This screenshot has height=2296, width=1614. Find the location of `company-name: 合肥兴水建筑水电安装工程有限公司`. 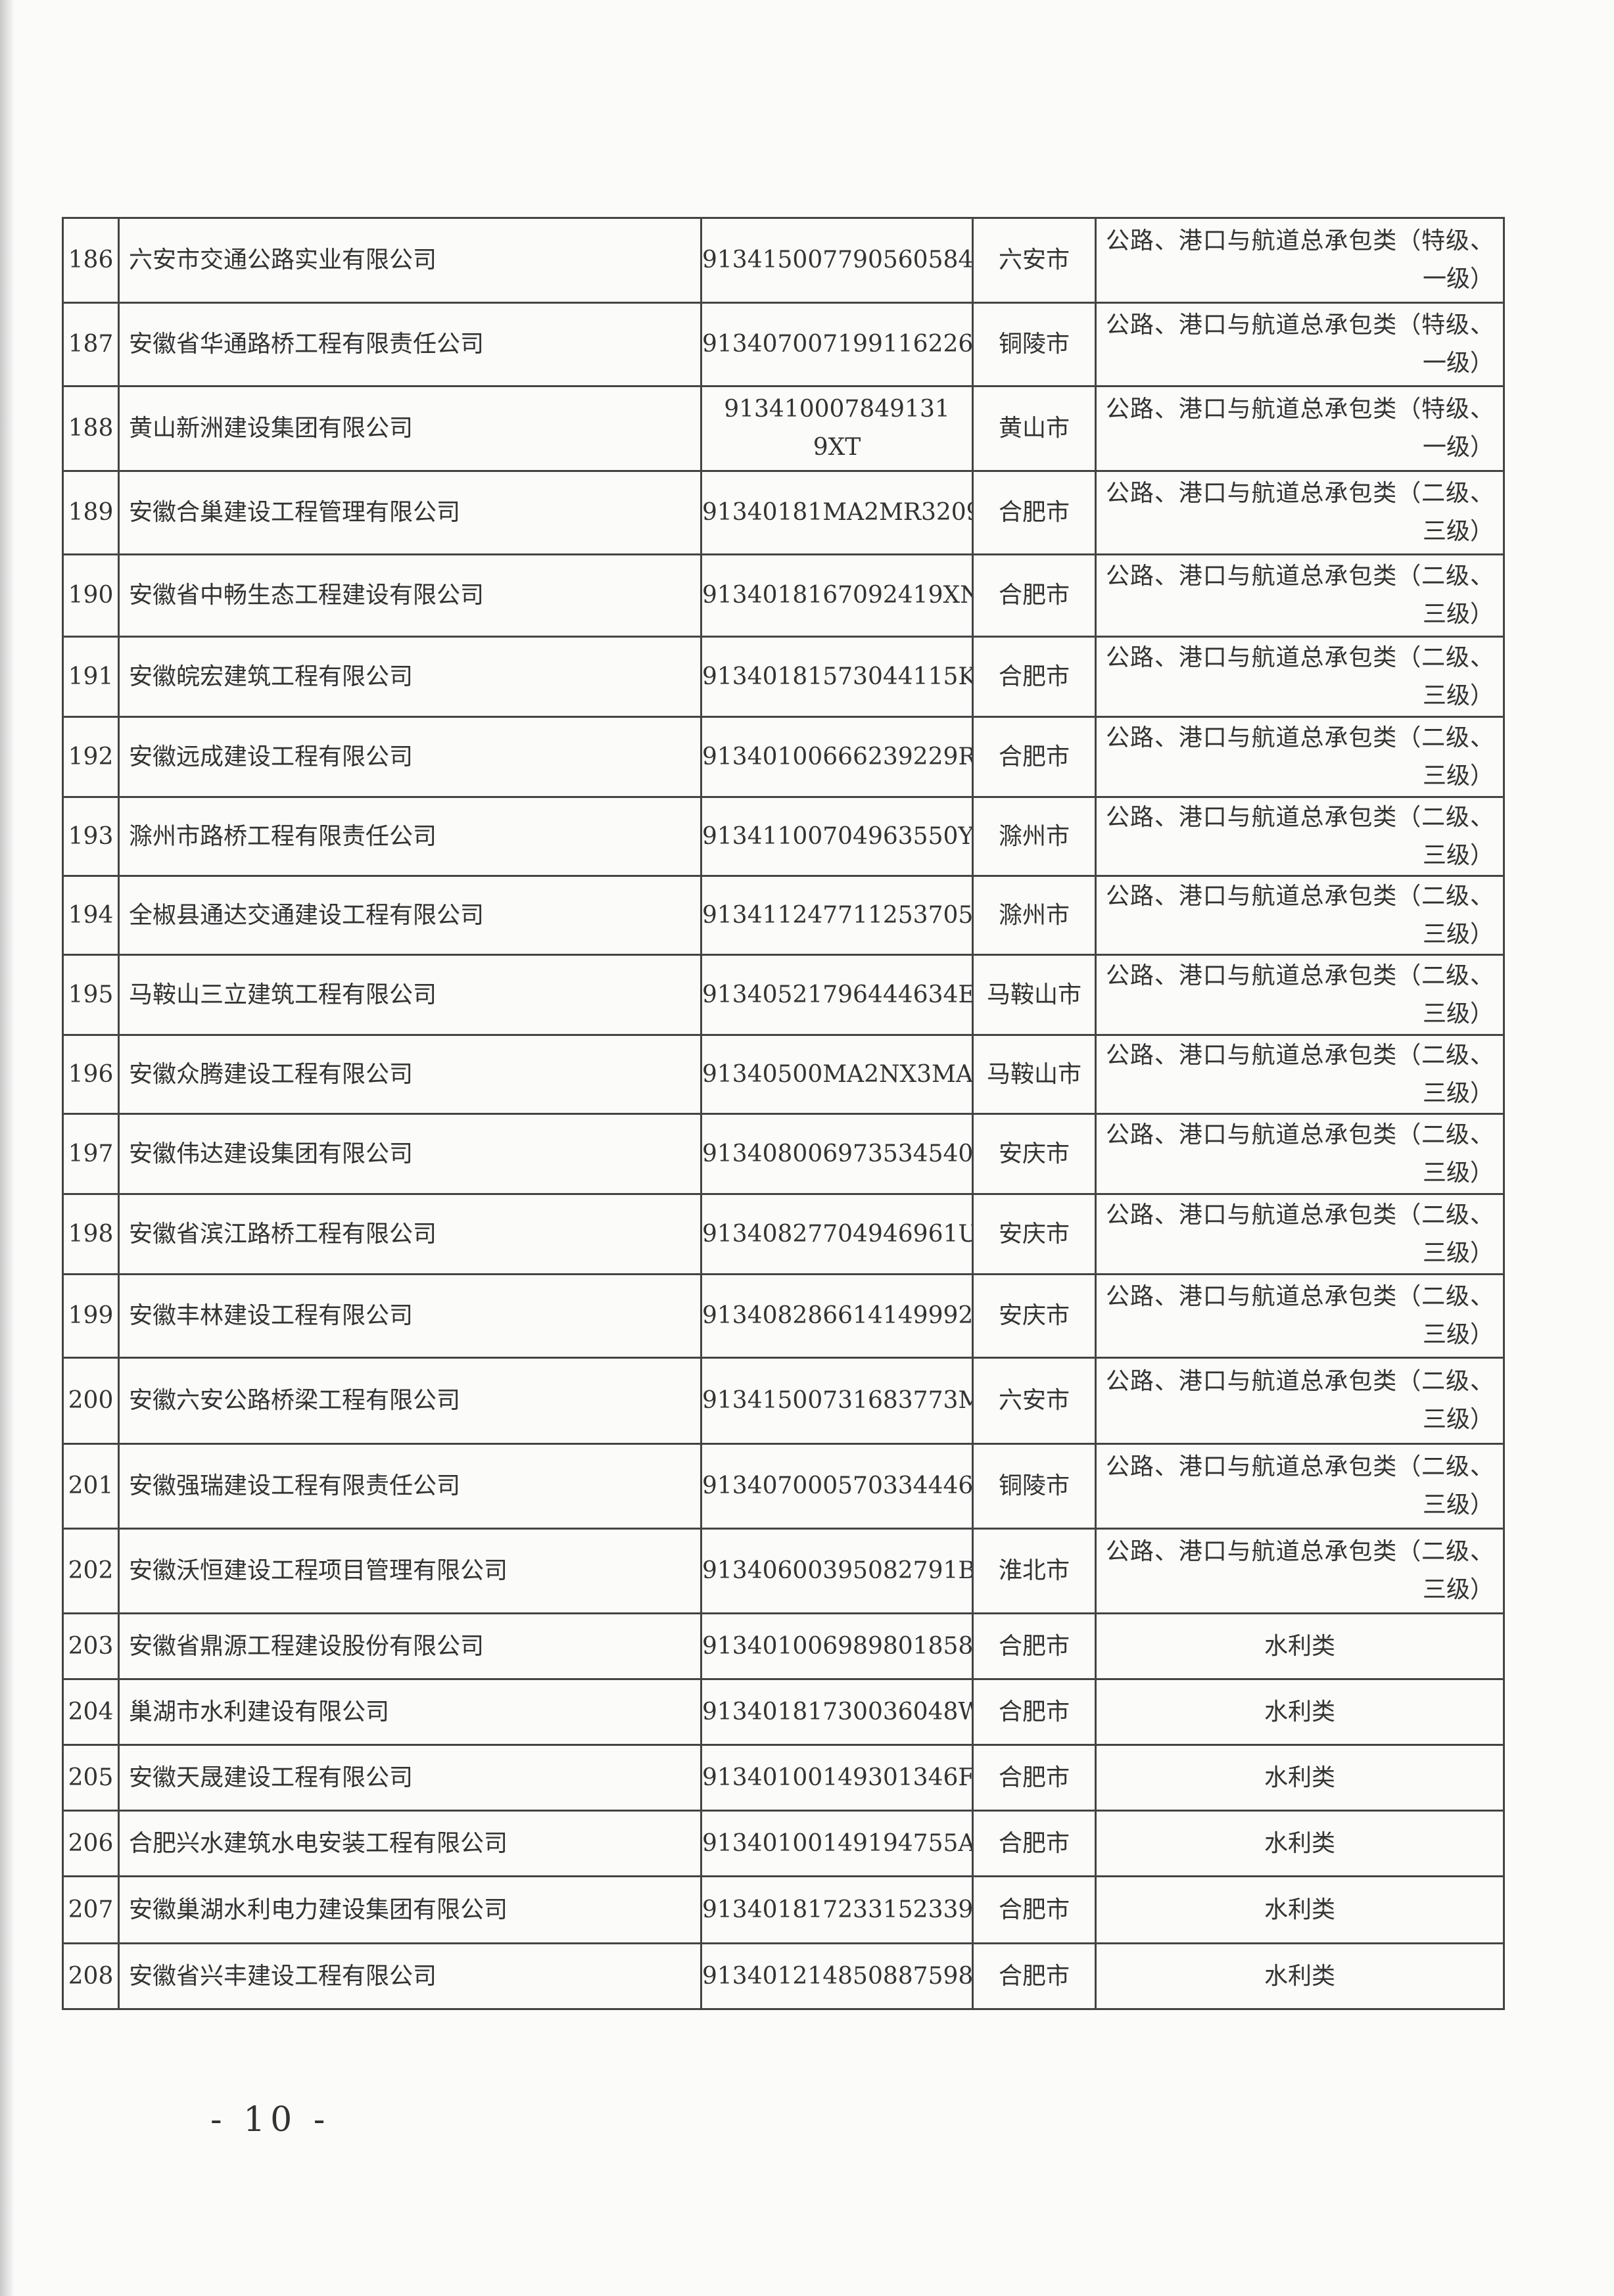

company-name: 合肥兴水建筑水电安装工程有限公司 is located at coordinates (410, 1843).